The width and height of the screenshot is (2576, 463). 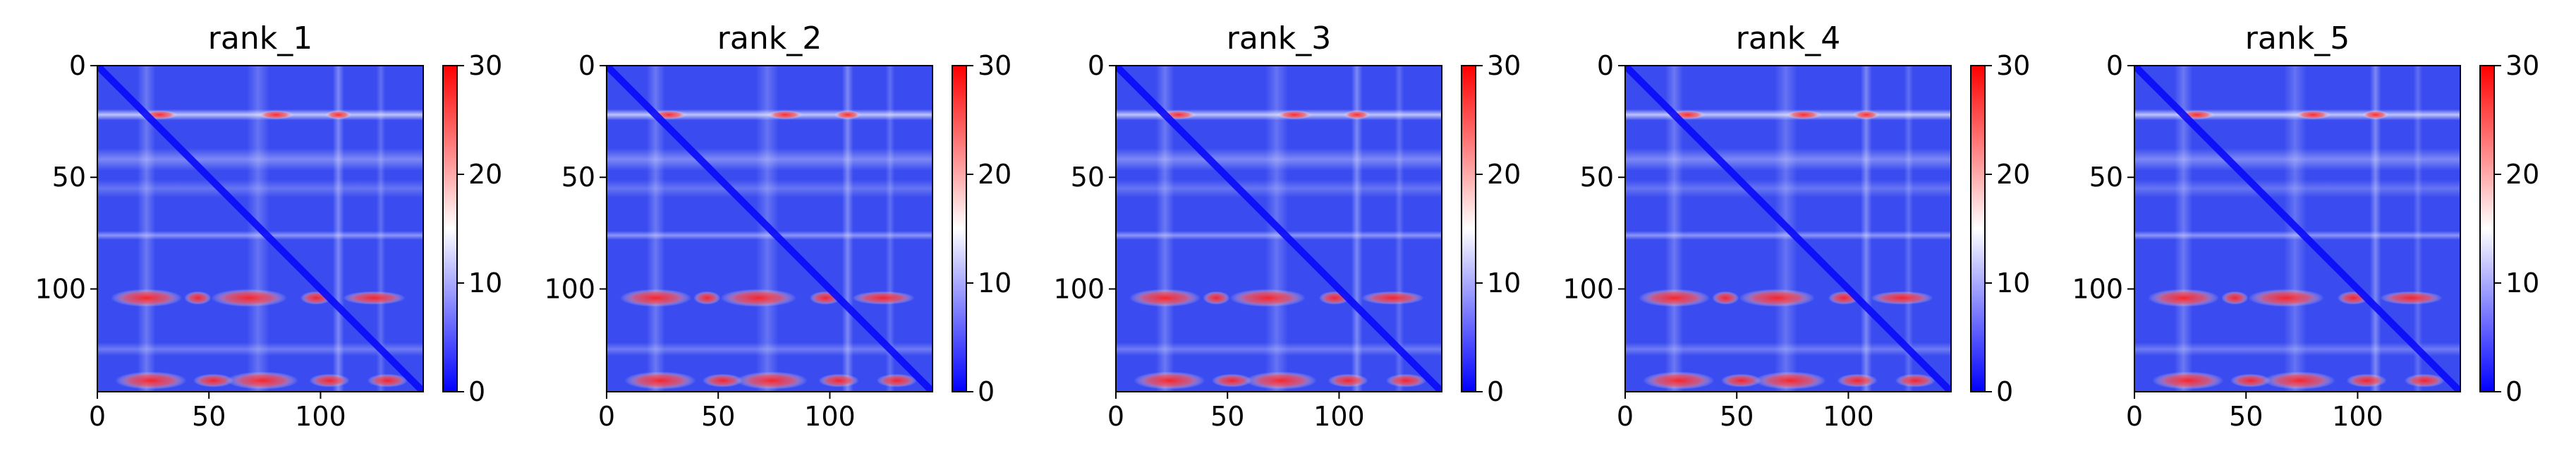 I want to click on panel-title: rank_2, so click(x=769, y=38).